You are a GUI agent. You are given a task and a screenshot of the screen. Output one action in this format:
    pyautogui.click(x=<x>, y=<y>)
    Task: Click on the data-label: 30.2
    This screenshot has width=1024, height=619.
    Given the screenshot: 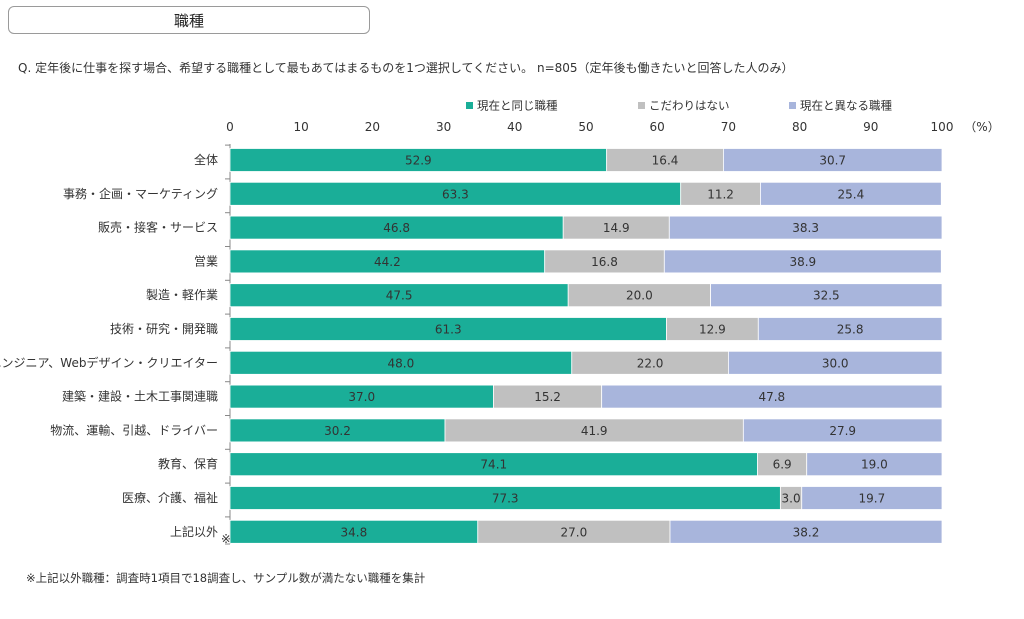 What is the action you would take?
    pyautogui.click(x=337, y=431)
    